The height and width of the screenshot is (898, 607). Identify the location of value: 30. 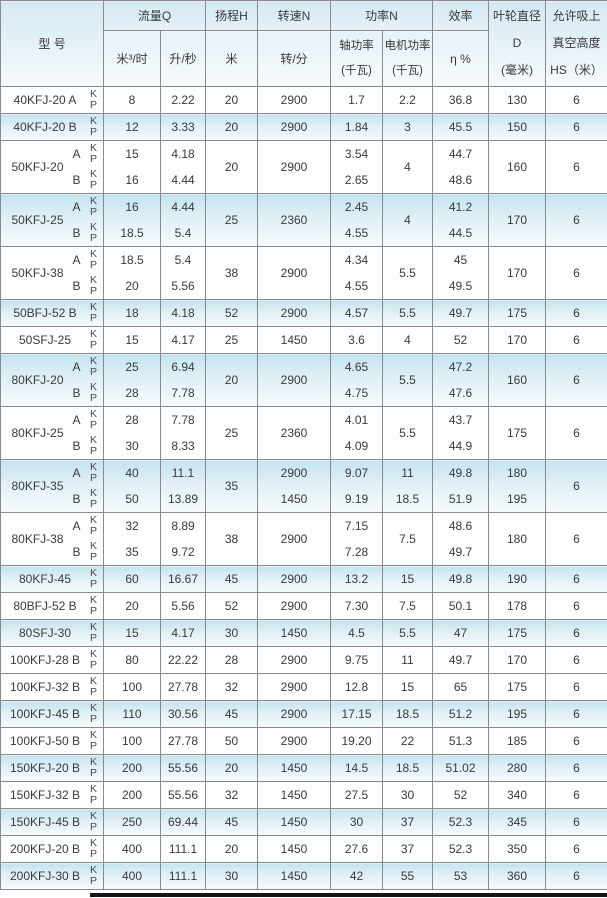
(132, 446).